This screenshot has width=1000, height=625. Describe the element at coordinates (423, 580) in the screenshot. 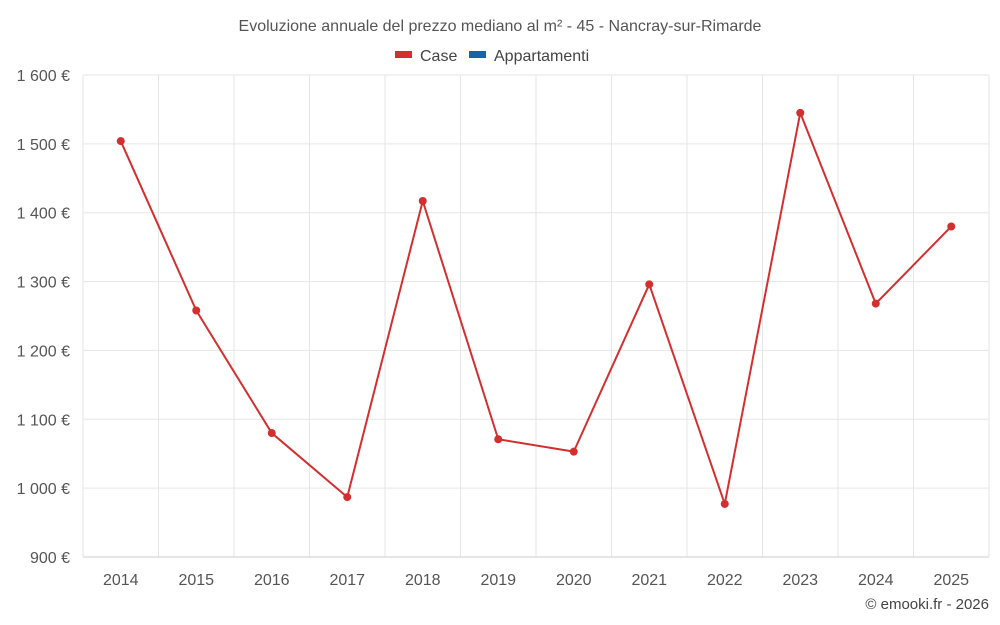

I see `x-tick-label: 2018` at that location.